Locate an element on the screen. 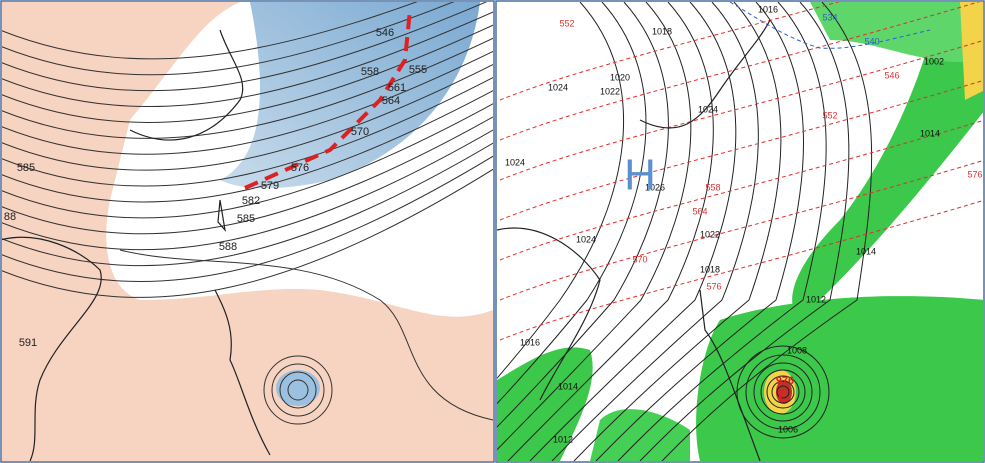  contour-label: 570 is located at coordinates (639, 259).